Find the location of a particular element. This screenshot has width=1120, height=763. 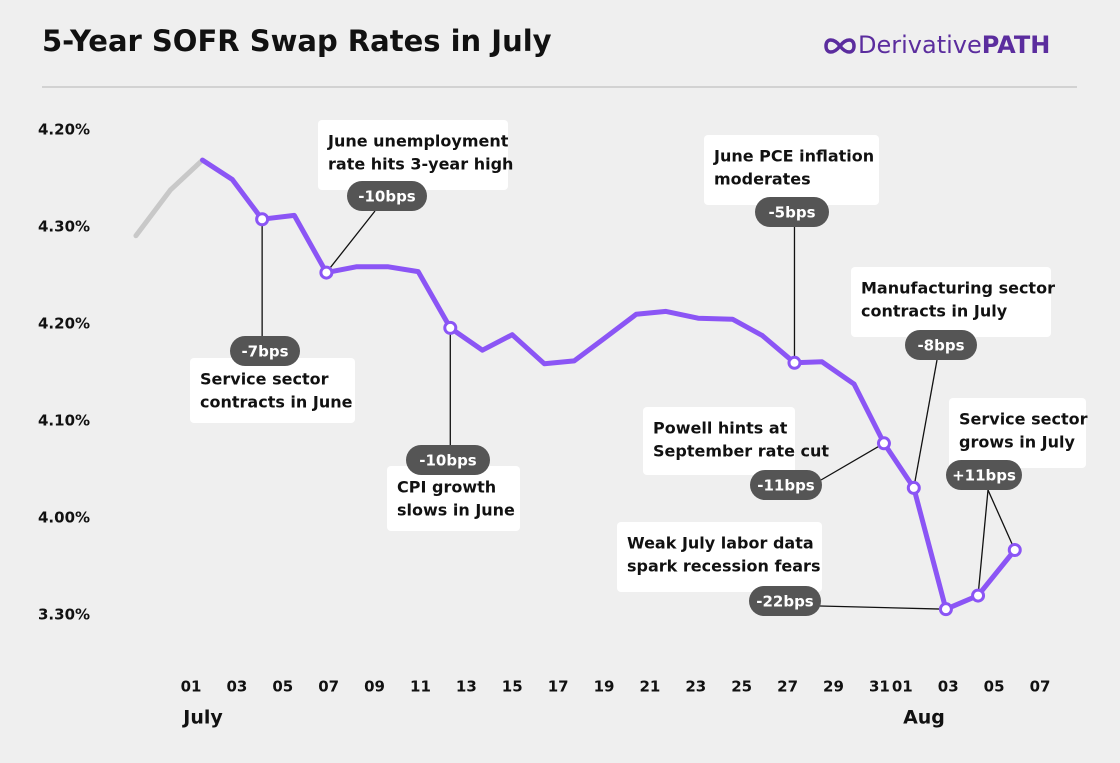

x-tick-label: 17 is located at coordinates (558, 687).